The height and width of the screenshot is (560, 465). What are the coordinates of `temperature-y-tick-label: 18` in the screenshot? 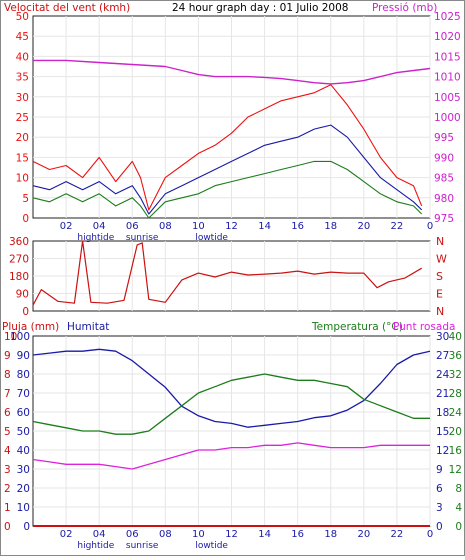 It's located at (442, 413).